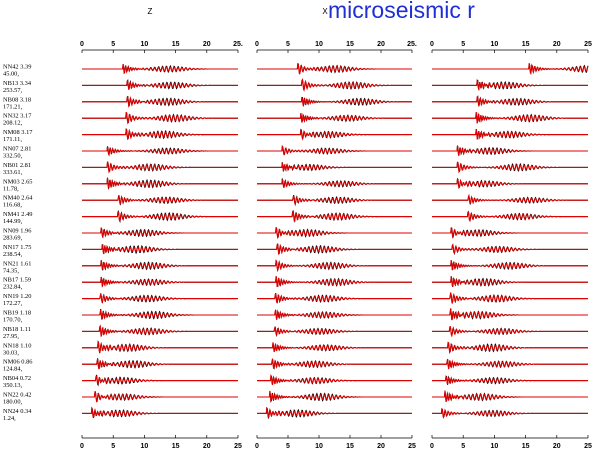 The image size is (594, 449). I want to click on station-name-dist: NM06 0.86, so click(17, 362).